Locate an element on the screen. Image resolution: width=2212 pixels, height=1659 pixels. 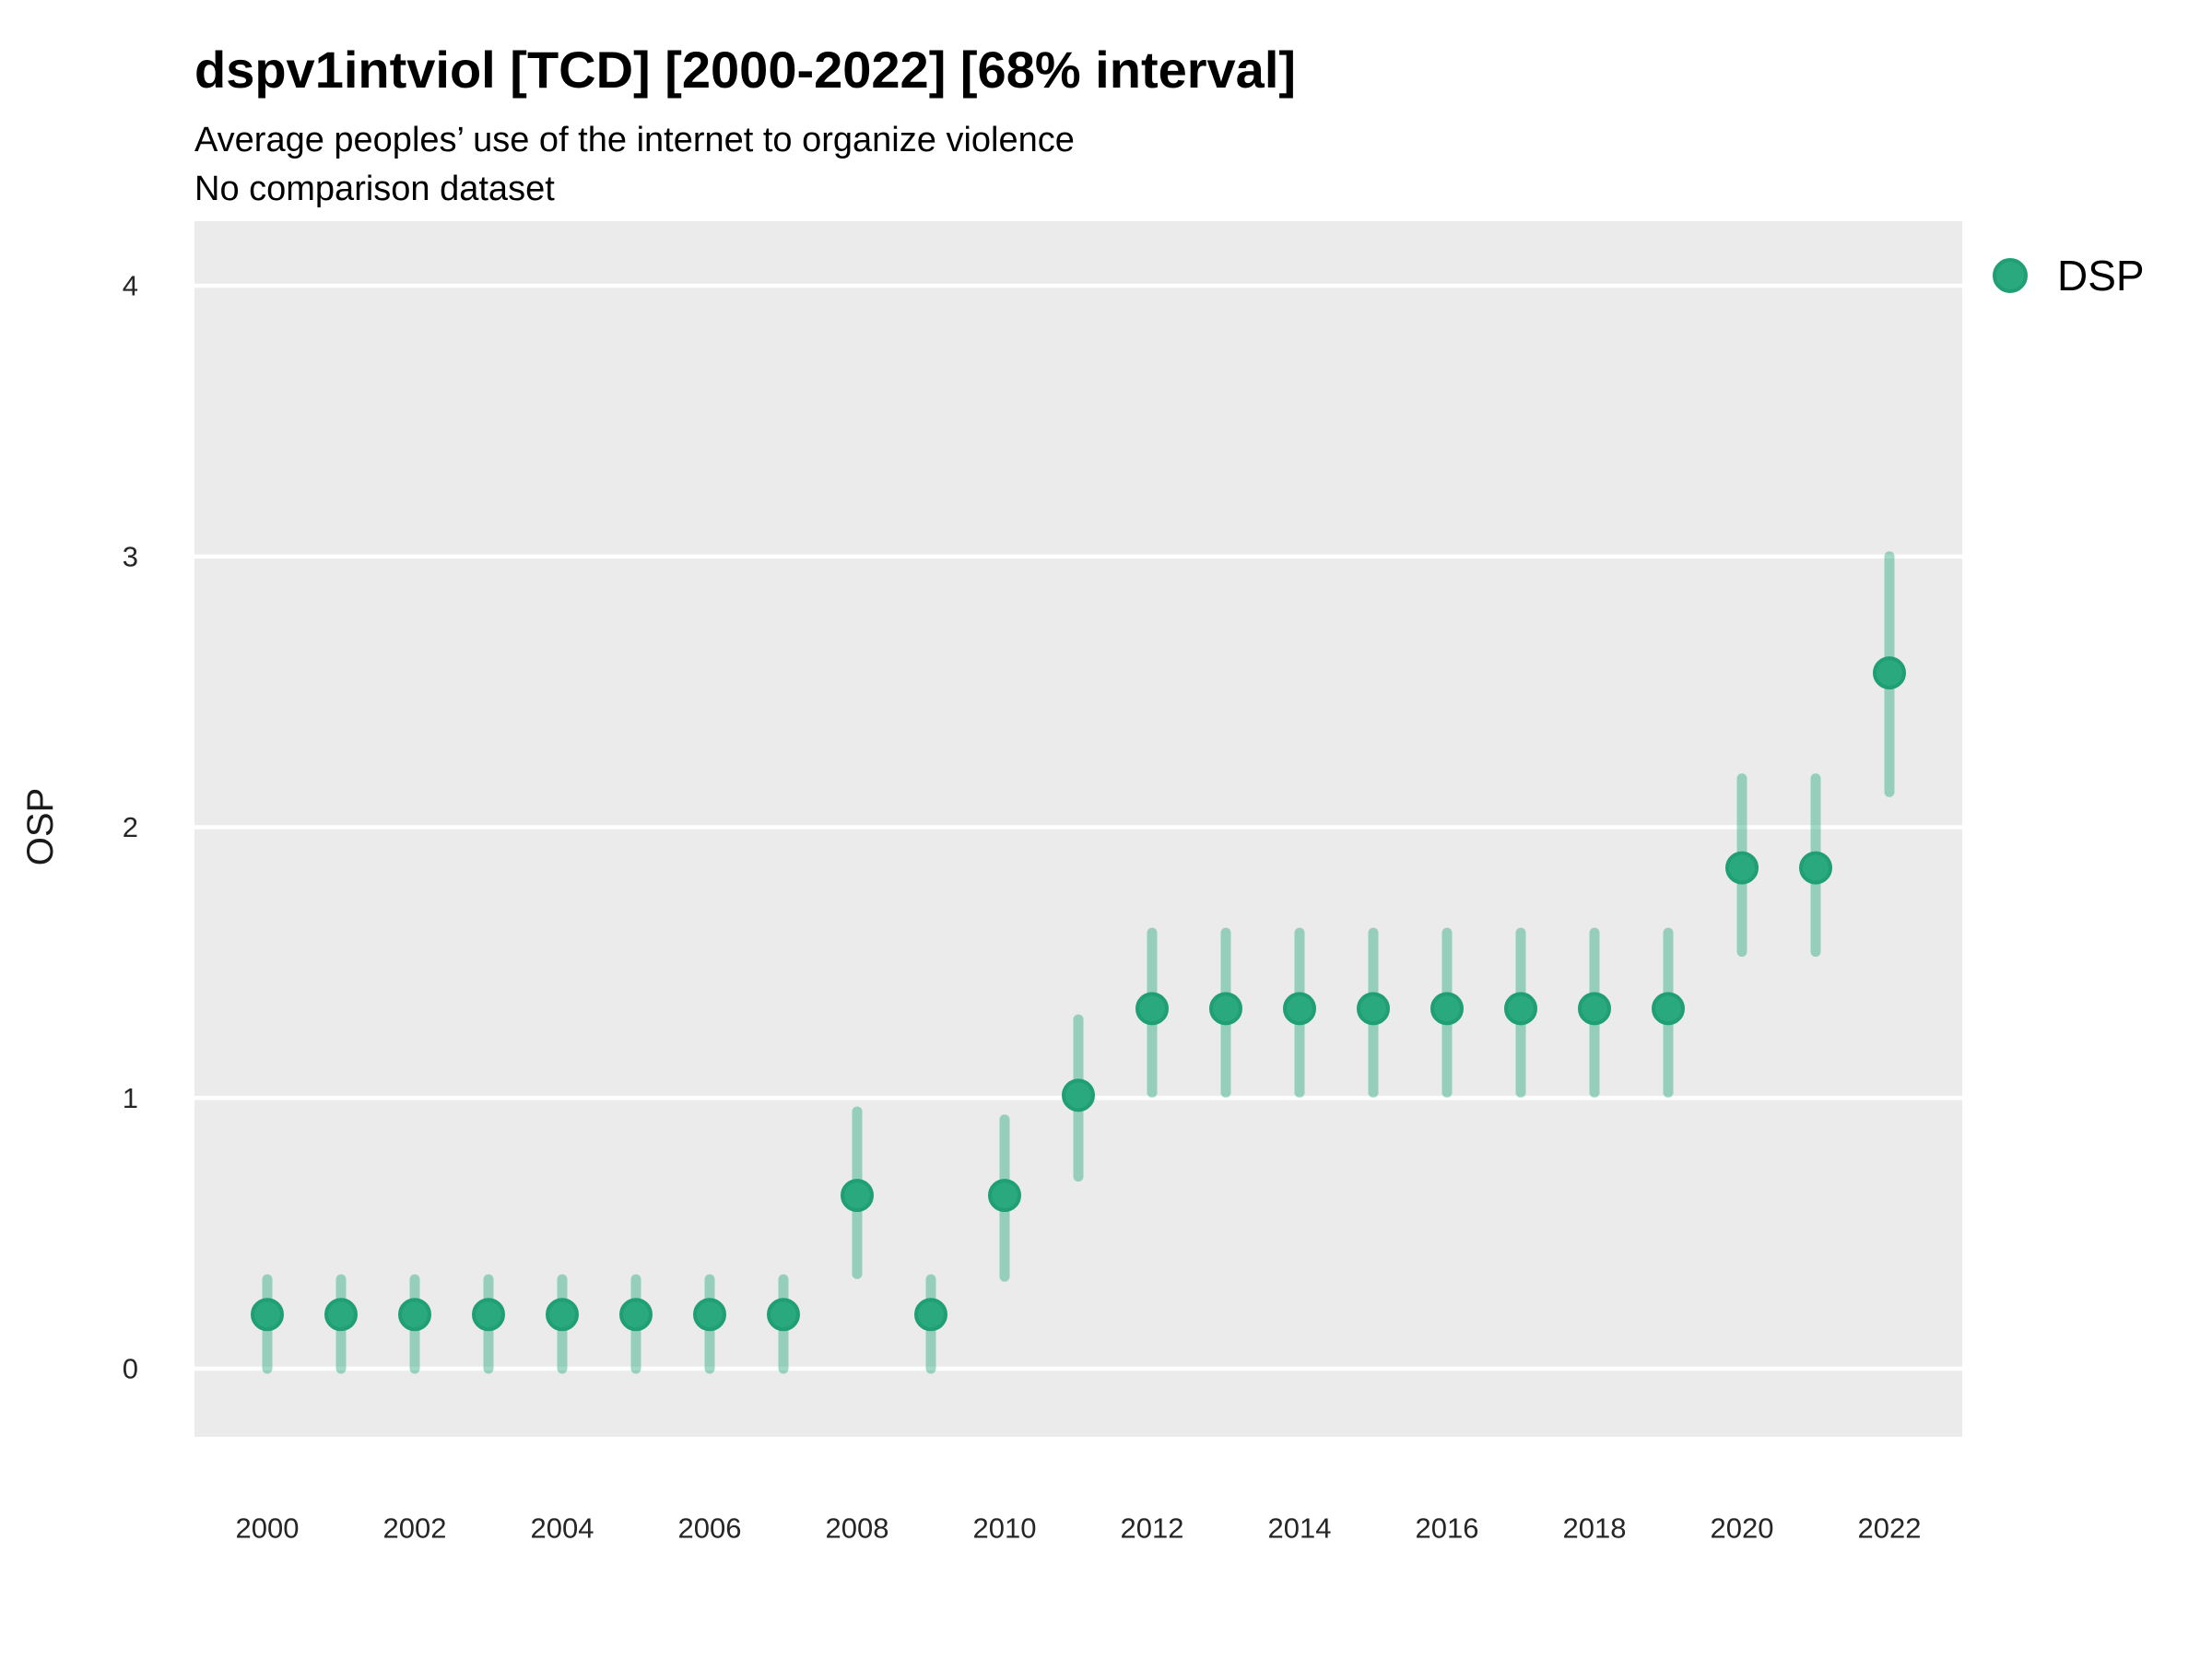
x-tick-label: 2008 is located at coordinates (857, 1528).